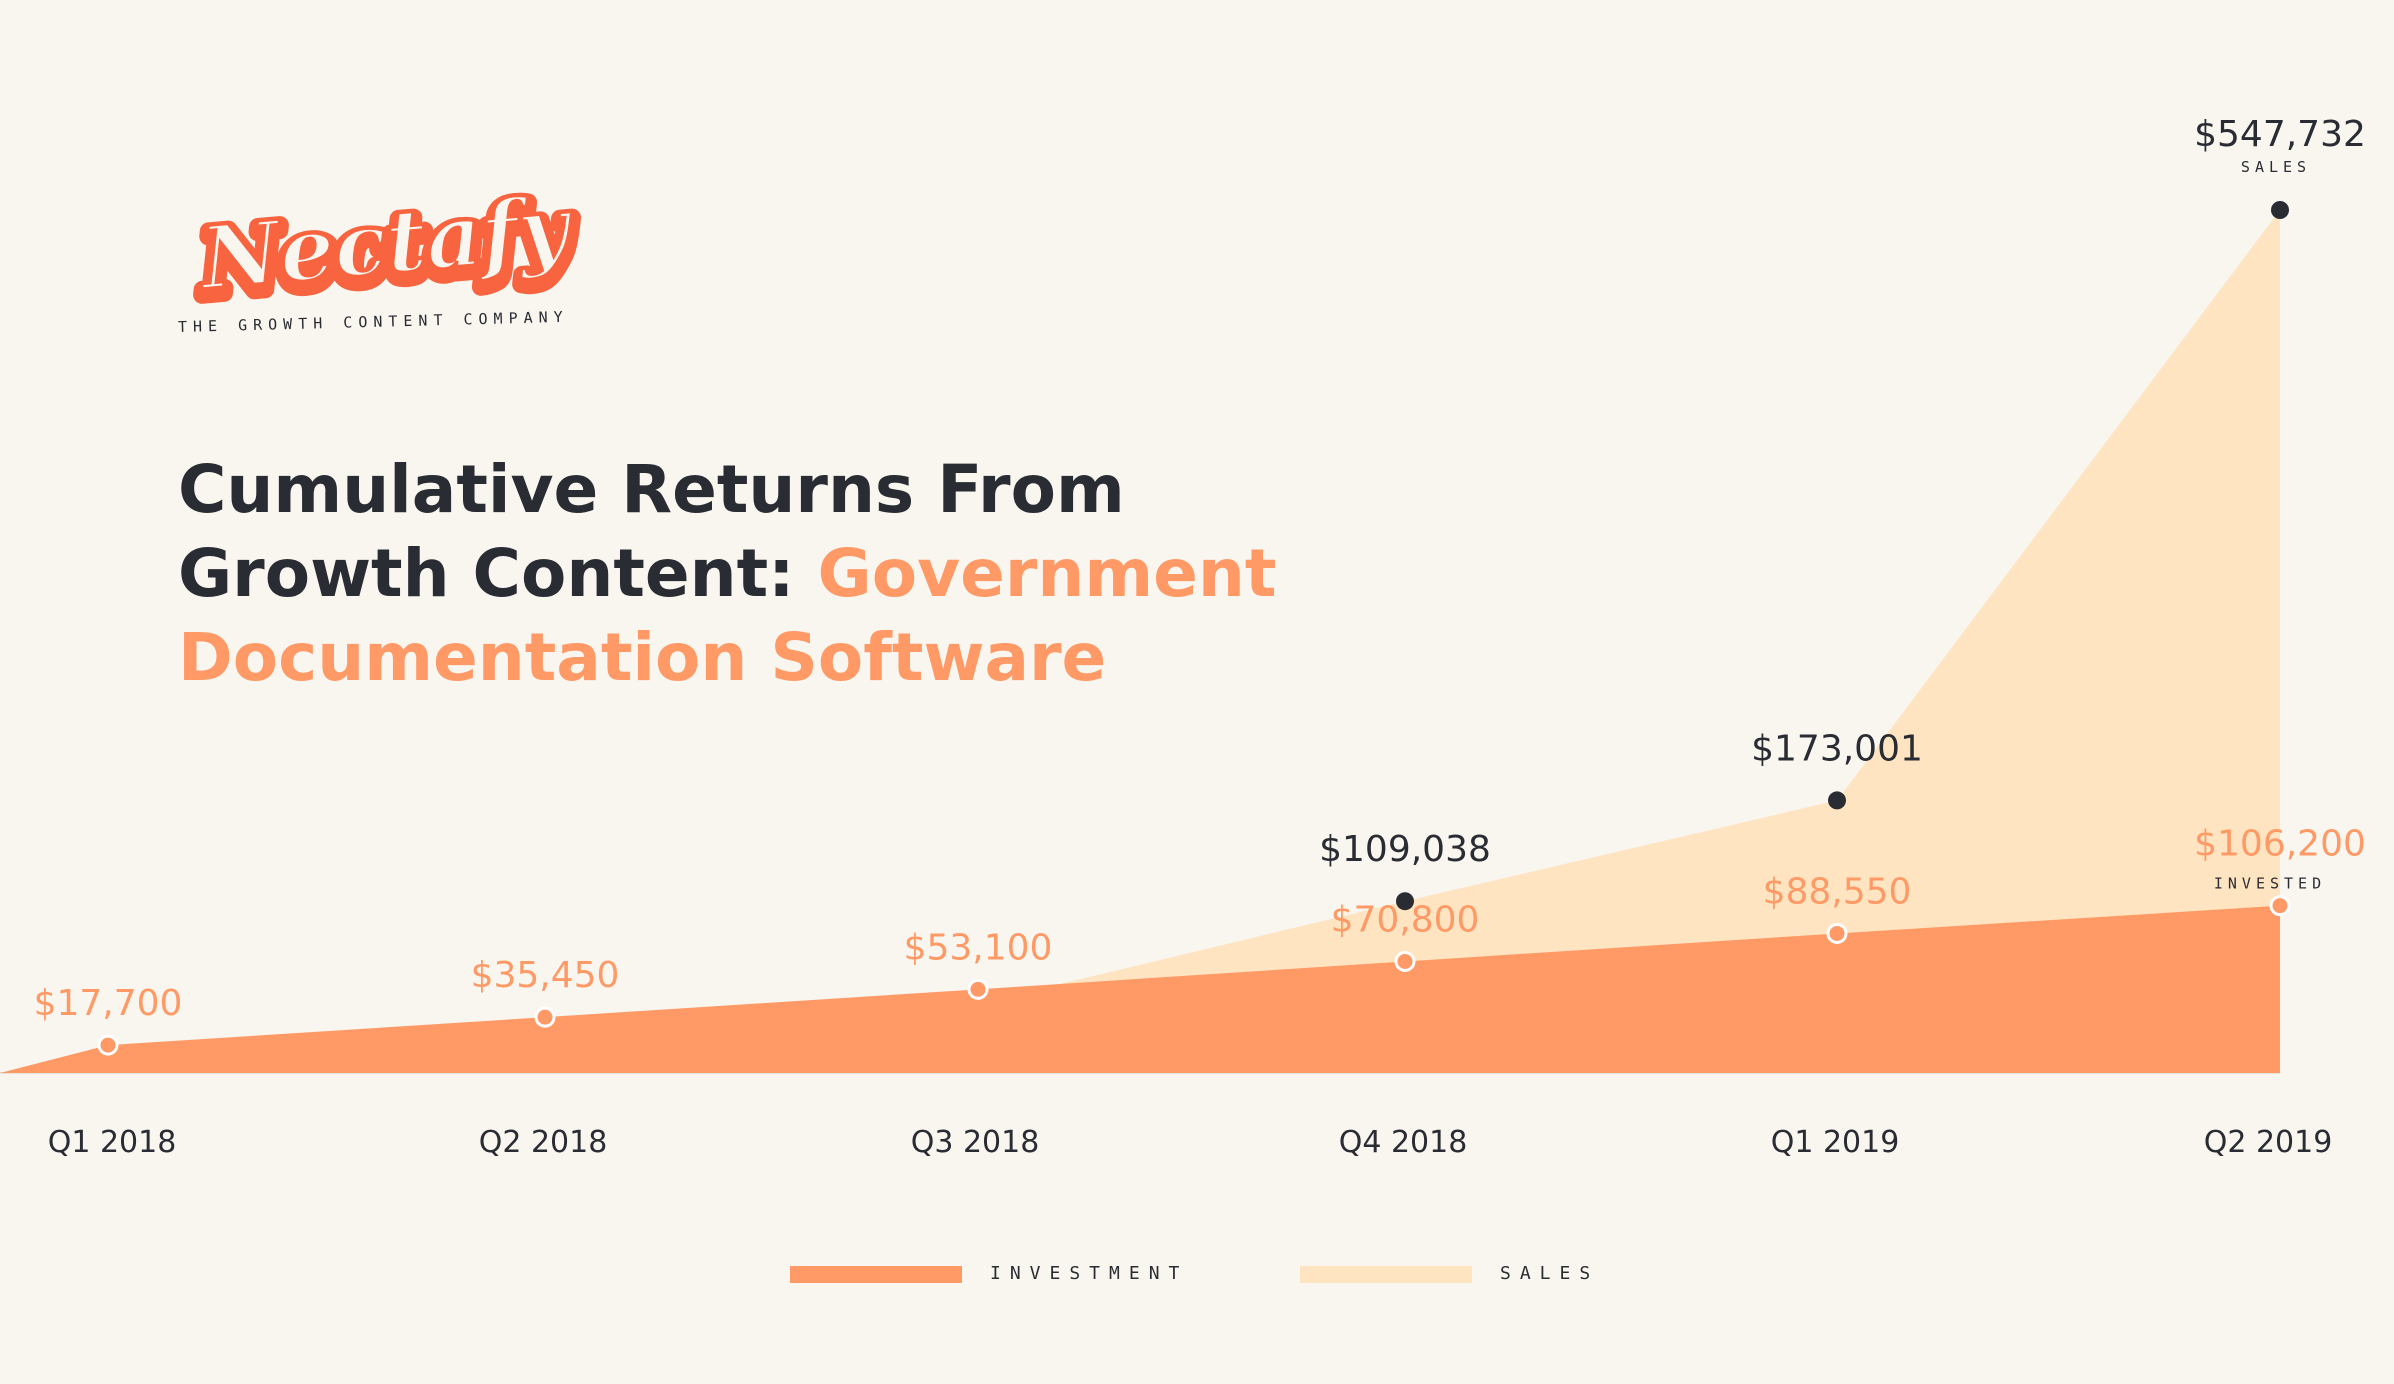  What do you see at coordinates (2270, 884) in the screenshot?
I see `invested-caption: INVESTED` at bounding box center [2270, 884].